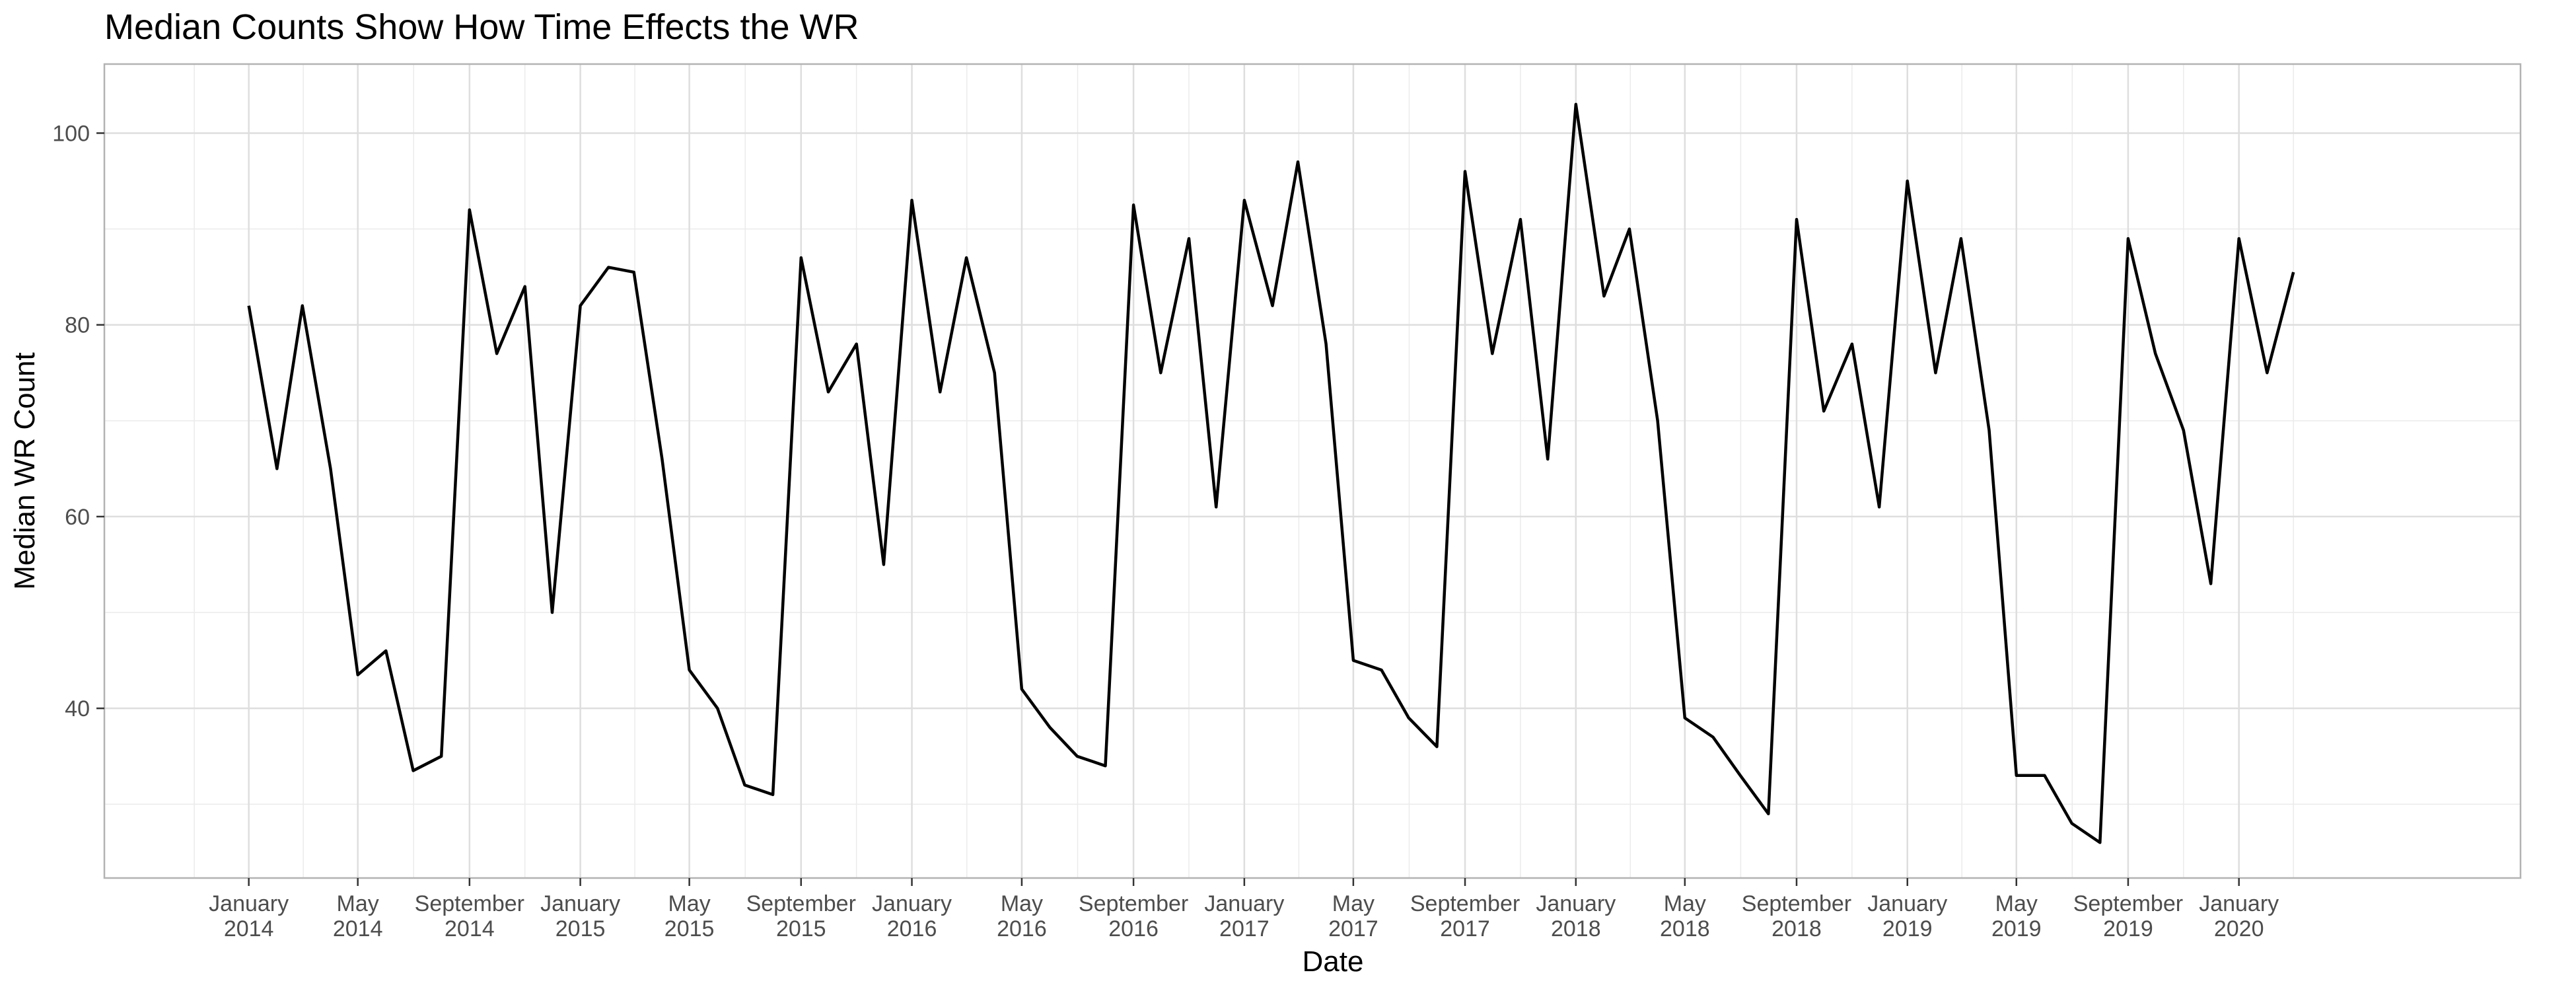  I want to click on y-tick-label: 60, so click(78, 517).